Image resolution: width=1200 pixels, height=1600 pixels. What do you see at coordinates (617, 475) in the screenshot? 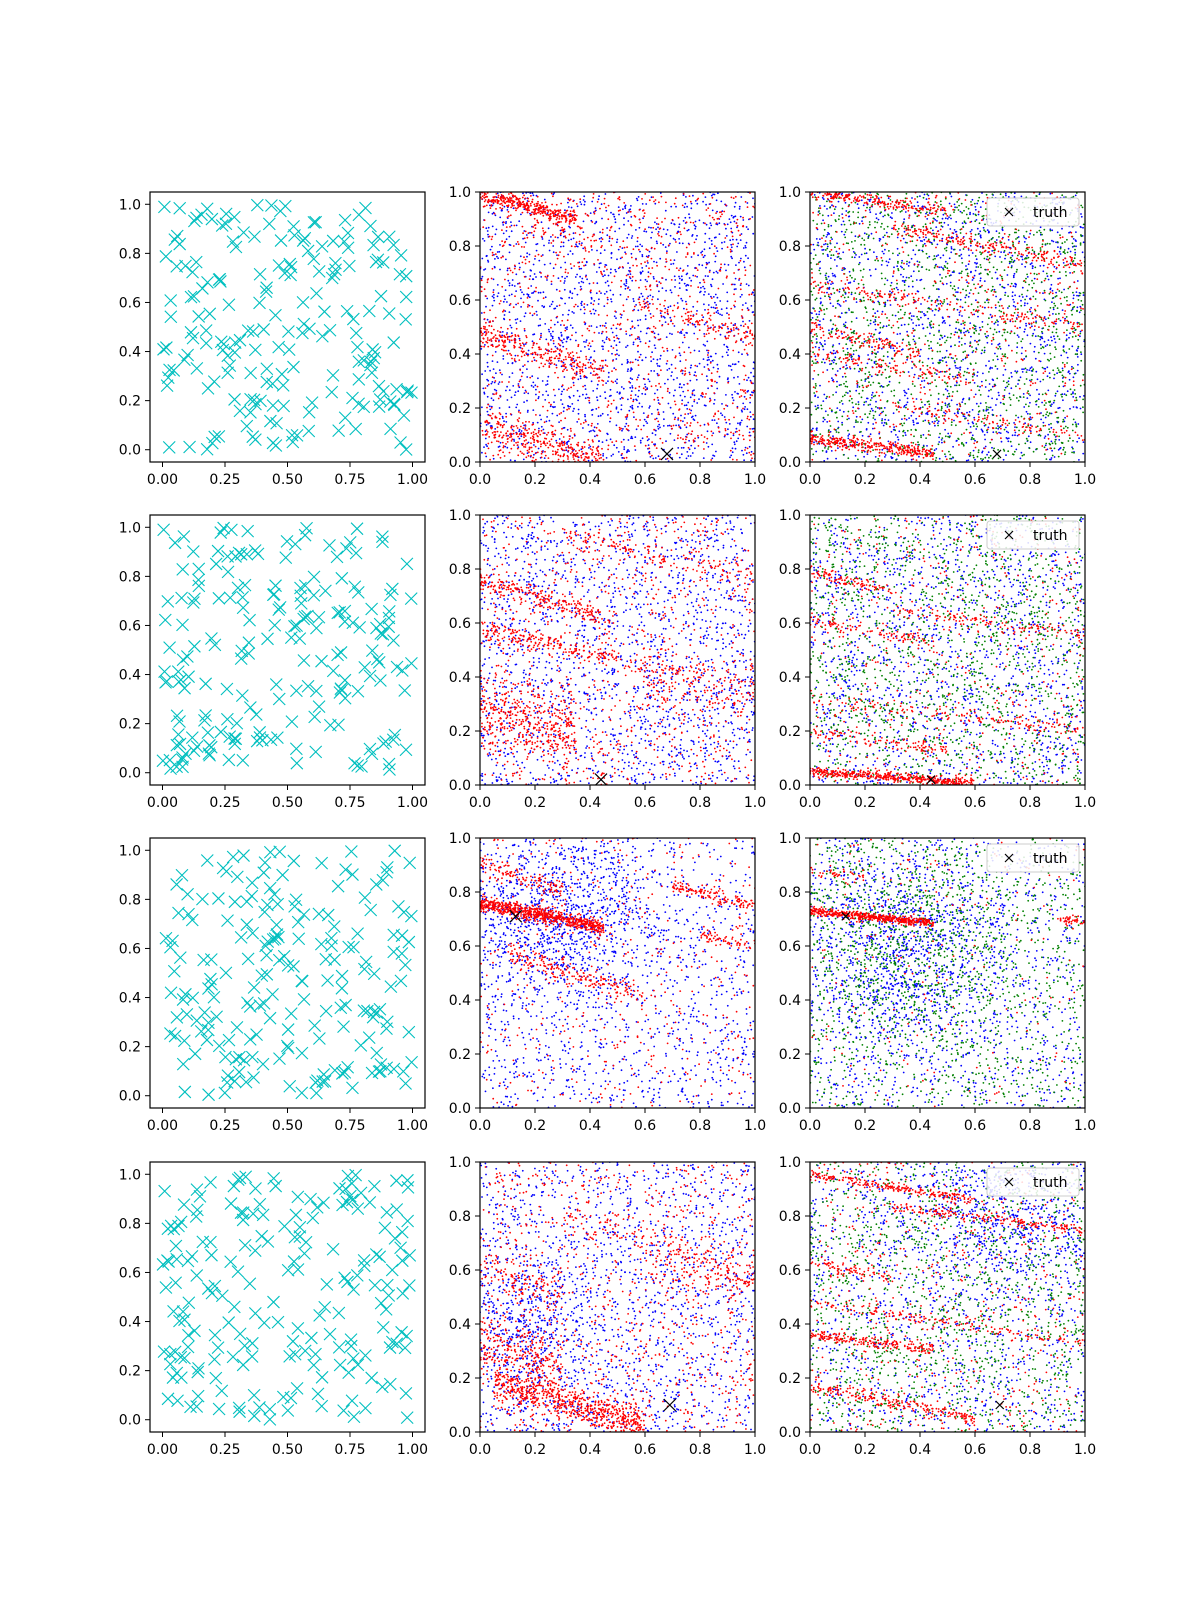
I see `x-axis: 0.0 0.2 0.4 0.6 0.8 1.0` at bounding box center [617, 475].